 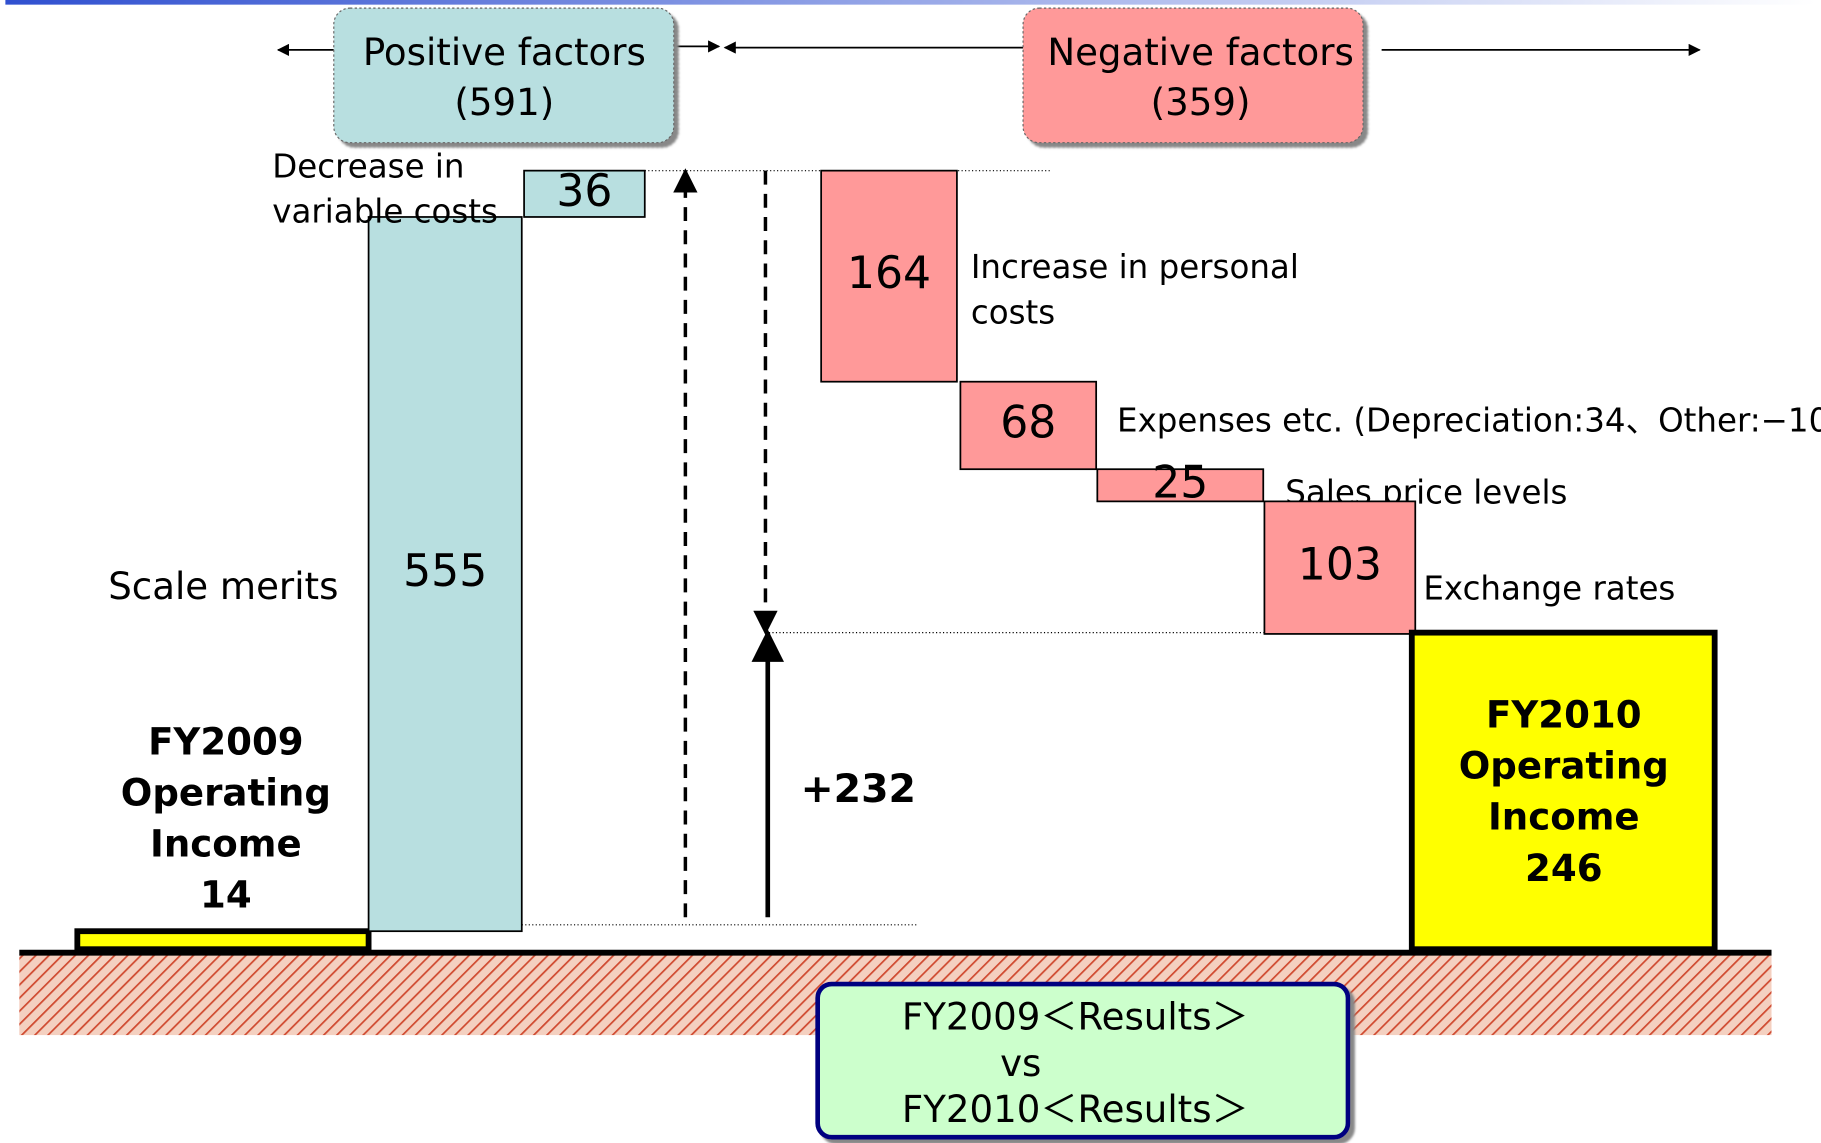 I want to click on group-title: Negative factors, so click(x=1200, y=52).